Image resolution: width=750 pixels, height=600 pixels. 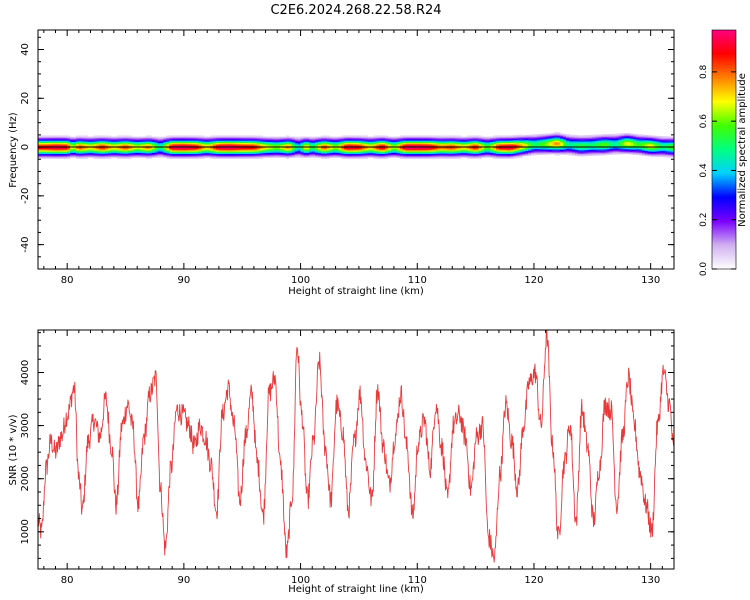 I want to click on colorbar-frame, so click(x=724, y=149).